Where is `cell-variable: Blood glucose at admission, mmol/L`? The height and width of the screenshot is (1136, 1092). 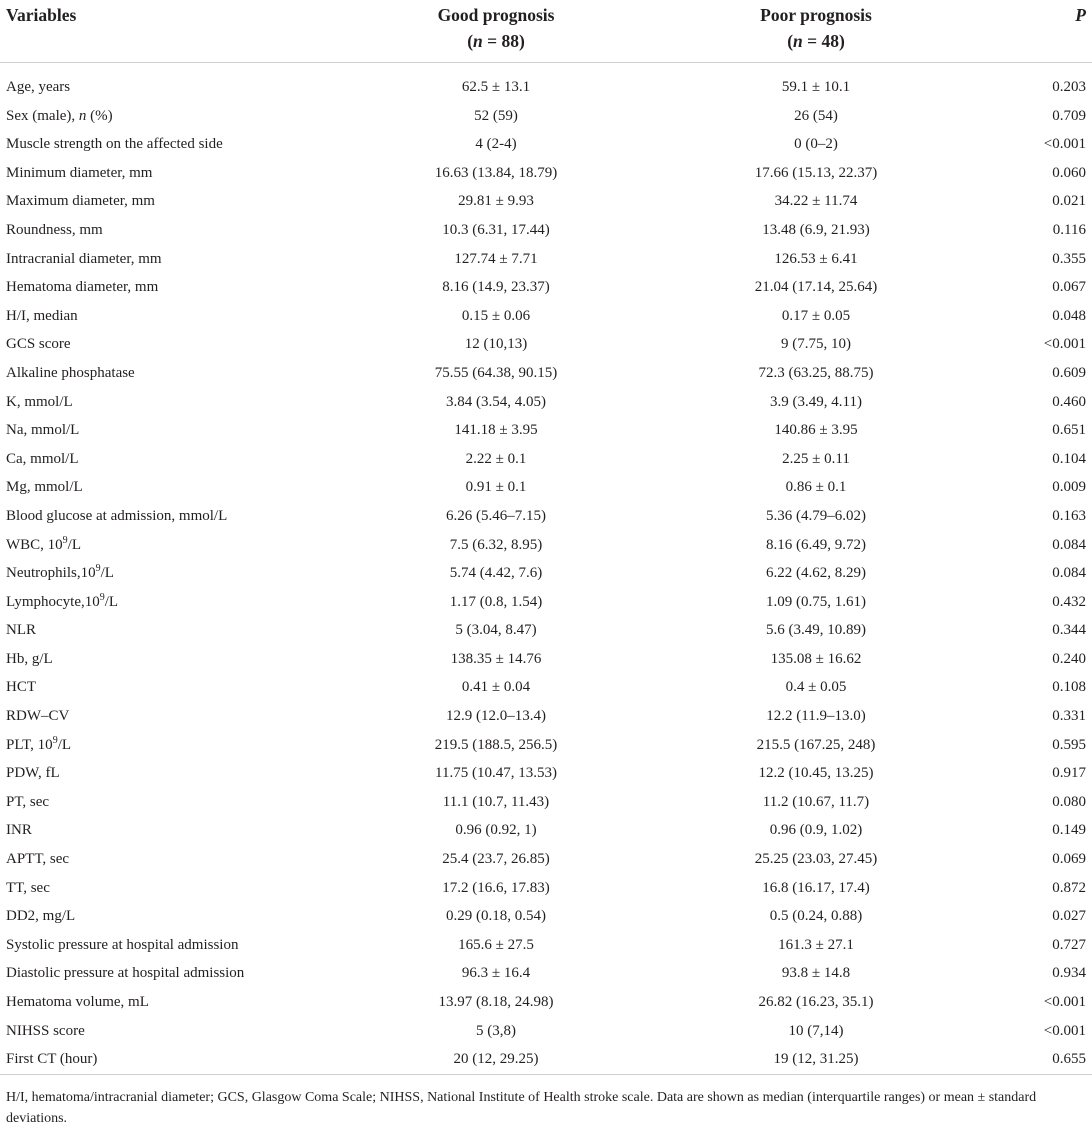 cell-variable: Blood glucose at admission, mmol/L is located at coordinates (117, 515).